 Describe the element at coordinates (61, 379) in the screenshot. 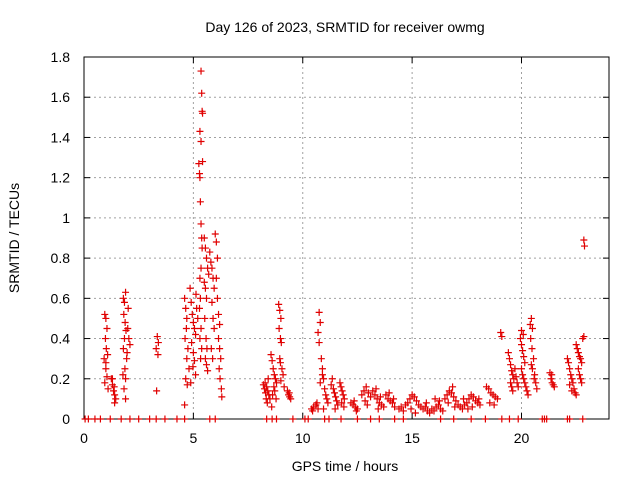

I see `y-tick-label: 0.2` at that location.